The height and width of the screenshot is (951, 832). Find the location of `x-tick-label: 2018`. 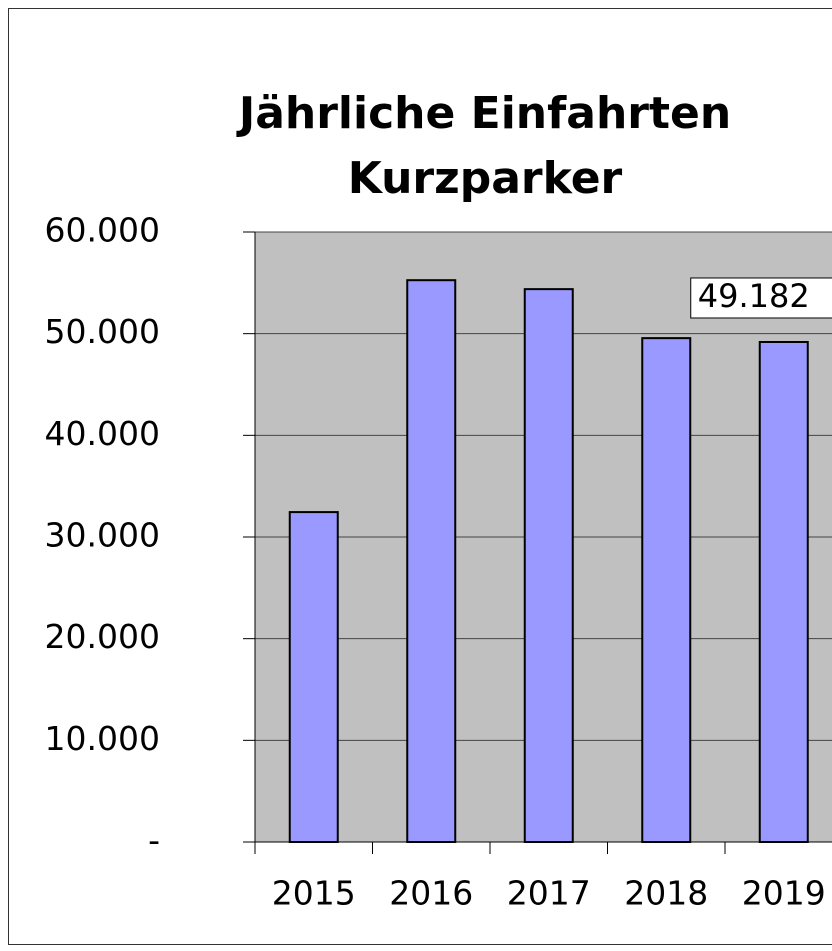

x-tick-label: 2018 is located at coordinates (666, 893).